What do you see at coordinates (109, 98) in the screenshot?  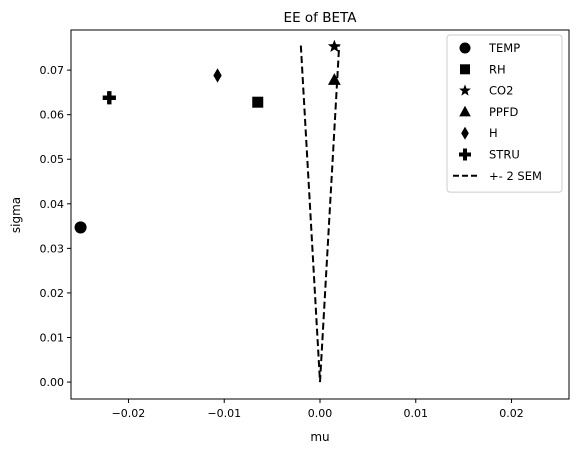 I see `marker-stru` at bounding box center [109, 98].